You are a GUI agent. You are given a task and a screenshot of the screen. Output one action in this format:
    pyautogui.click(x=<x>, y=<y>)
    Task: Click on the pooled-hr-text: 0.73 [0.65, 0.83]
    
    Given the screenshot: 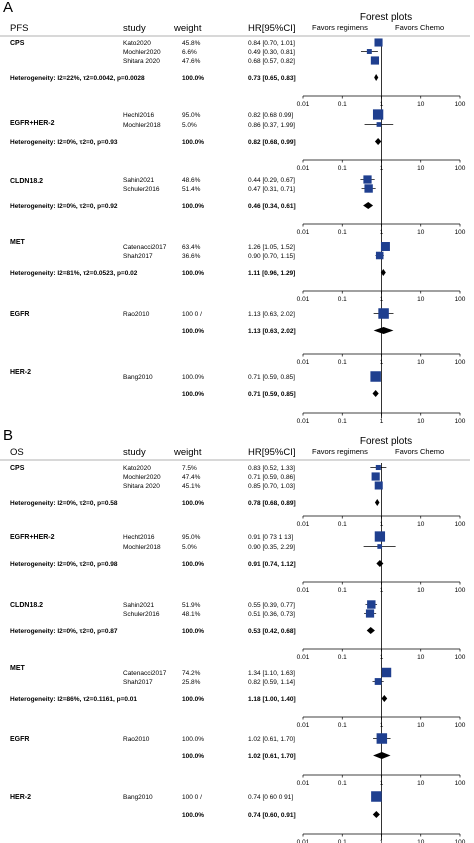 What is the action you would take?
    pyautogui.click(x=272, y=78)
    